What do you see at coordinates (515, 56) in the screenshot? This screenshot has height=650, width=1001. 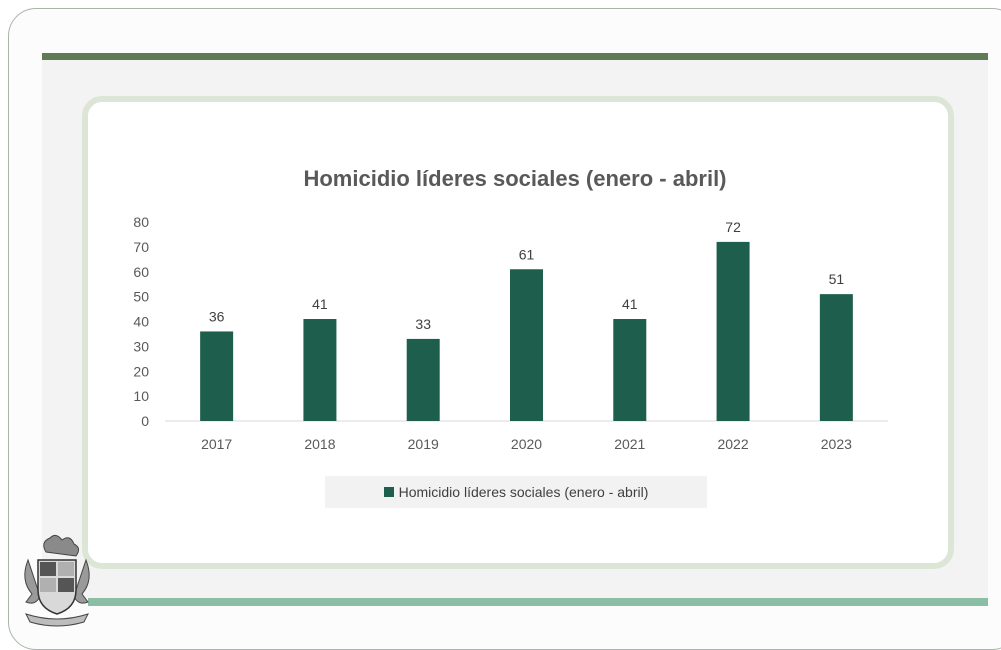 I see `top-accent-bar` at bounding box center [515, 56].